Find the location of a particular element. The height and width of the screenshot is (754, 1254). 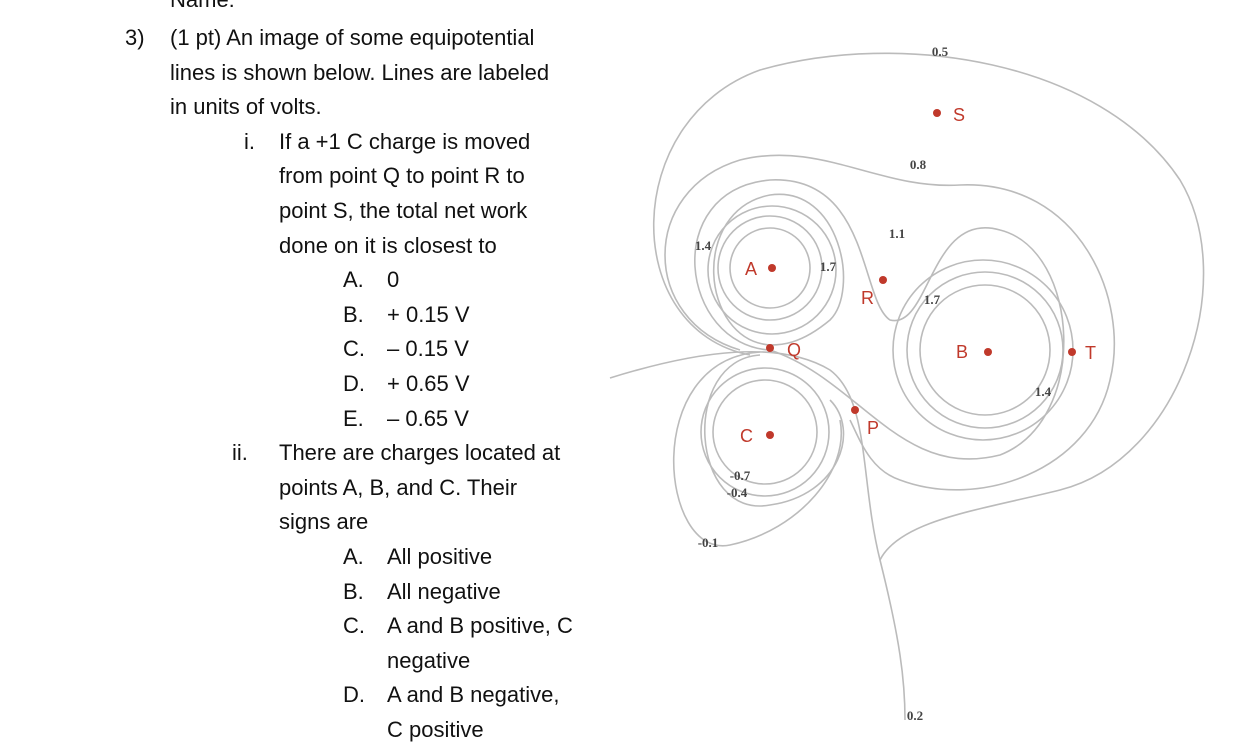

question-text: lines is shown below. Lines are labeled is located at coordinates (360, 72).